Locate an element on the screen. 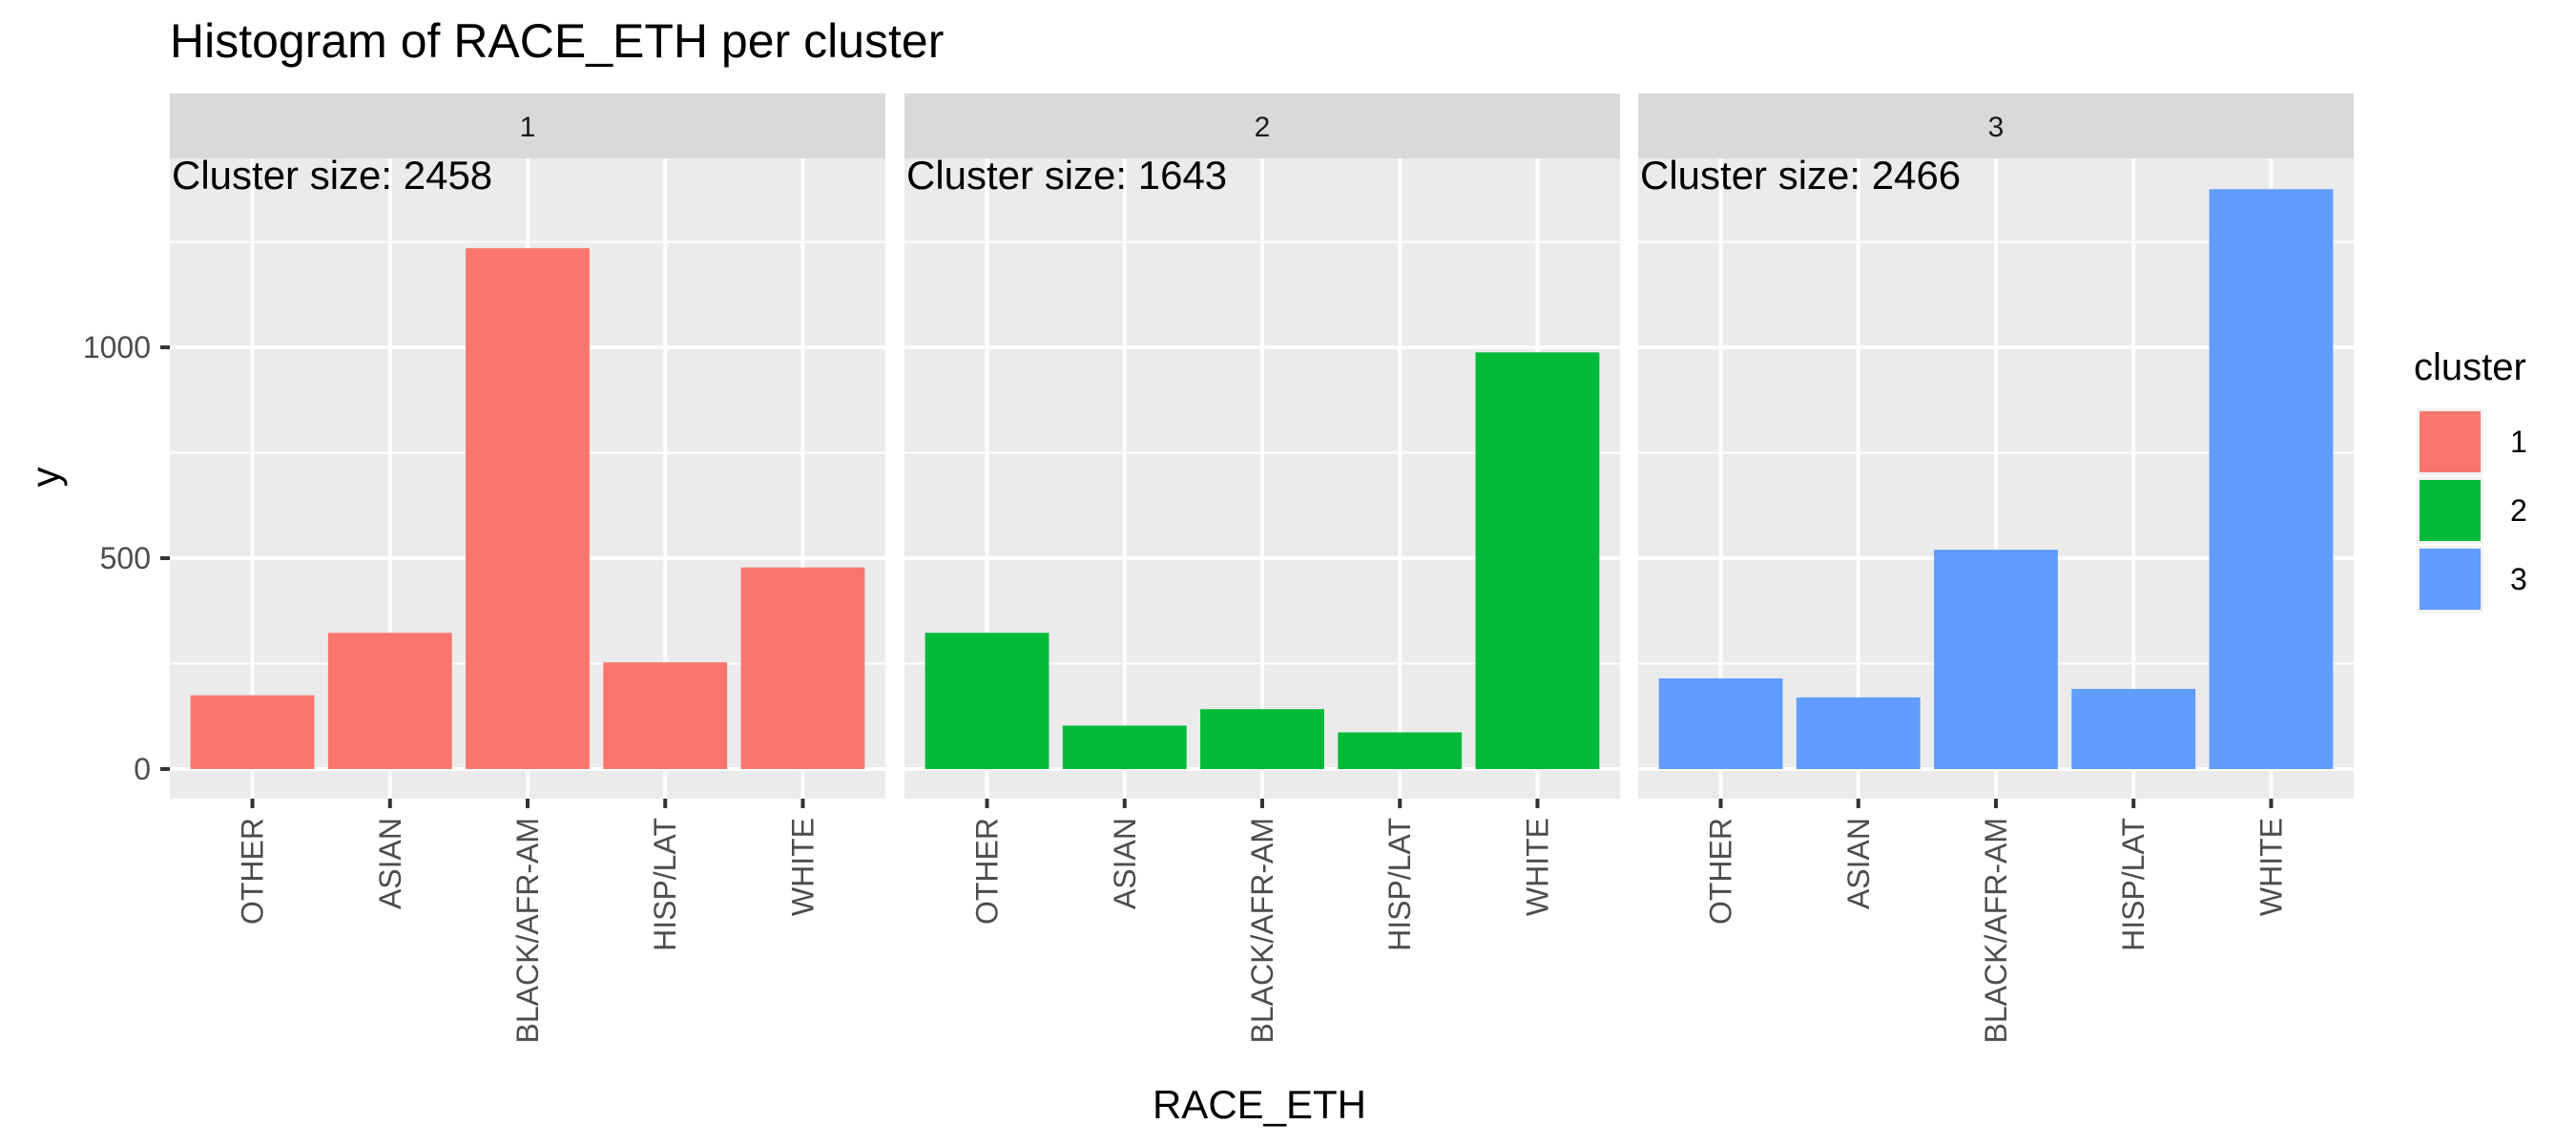 This screenshot has height=1145, width=2576. legend-label-2: 2 is located at coordinates (2518, 510).